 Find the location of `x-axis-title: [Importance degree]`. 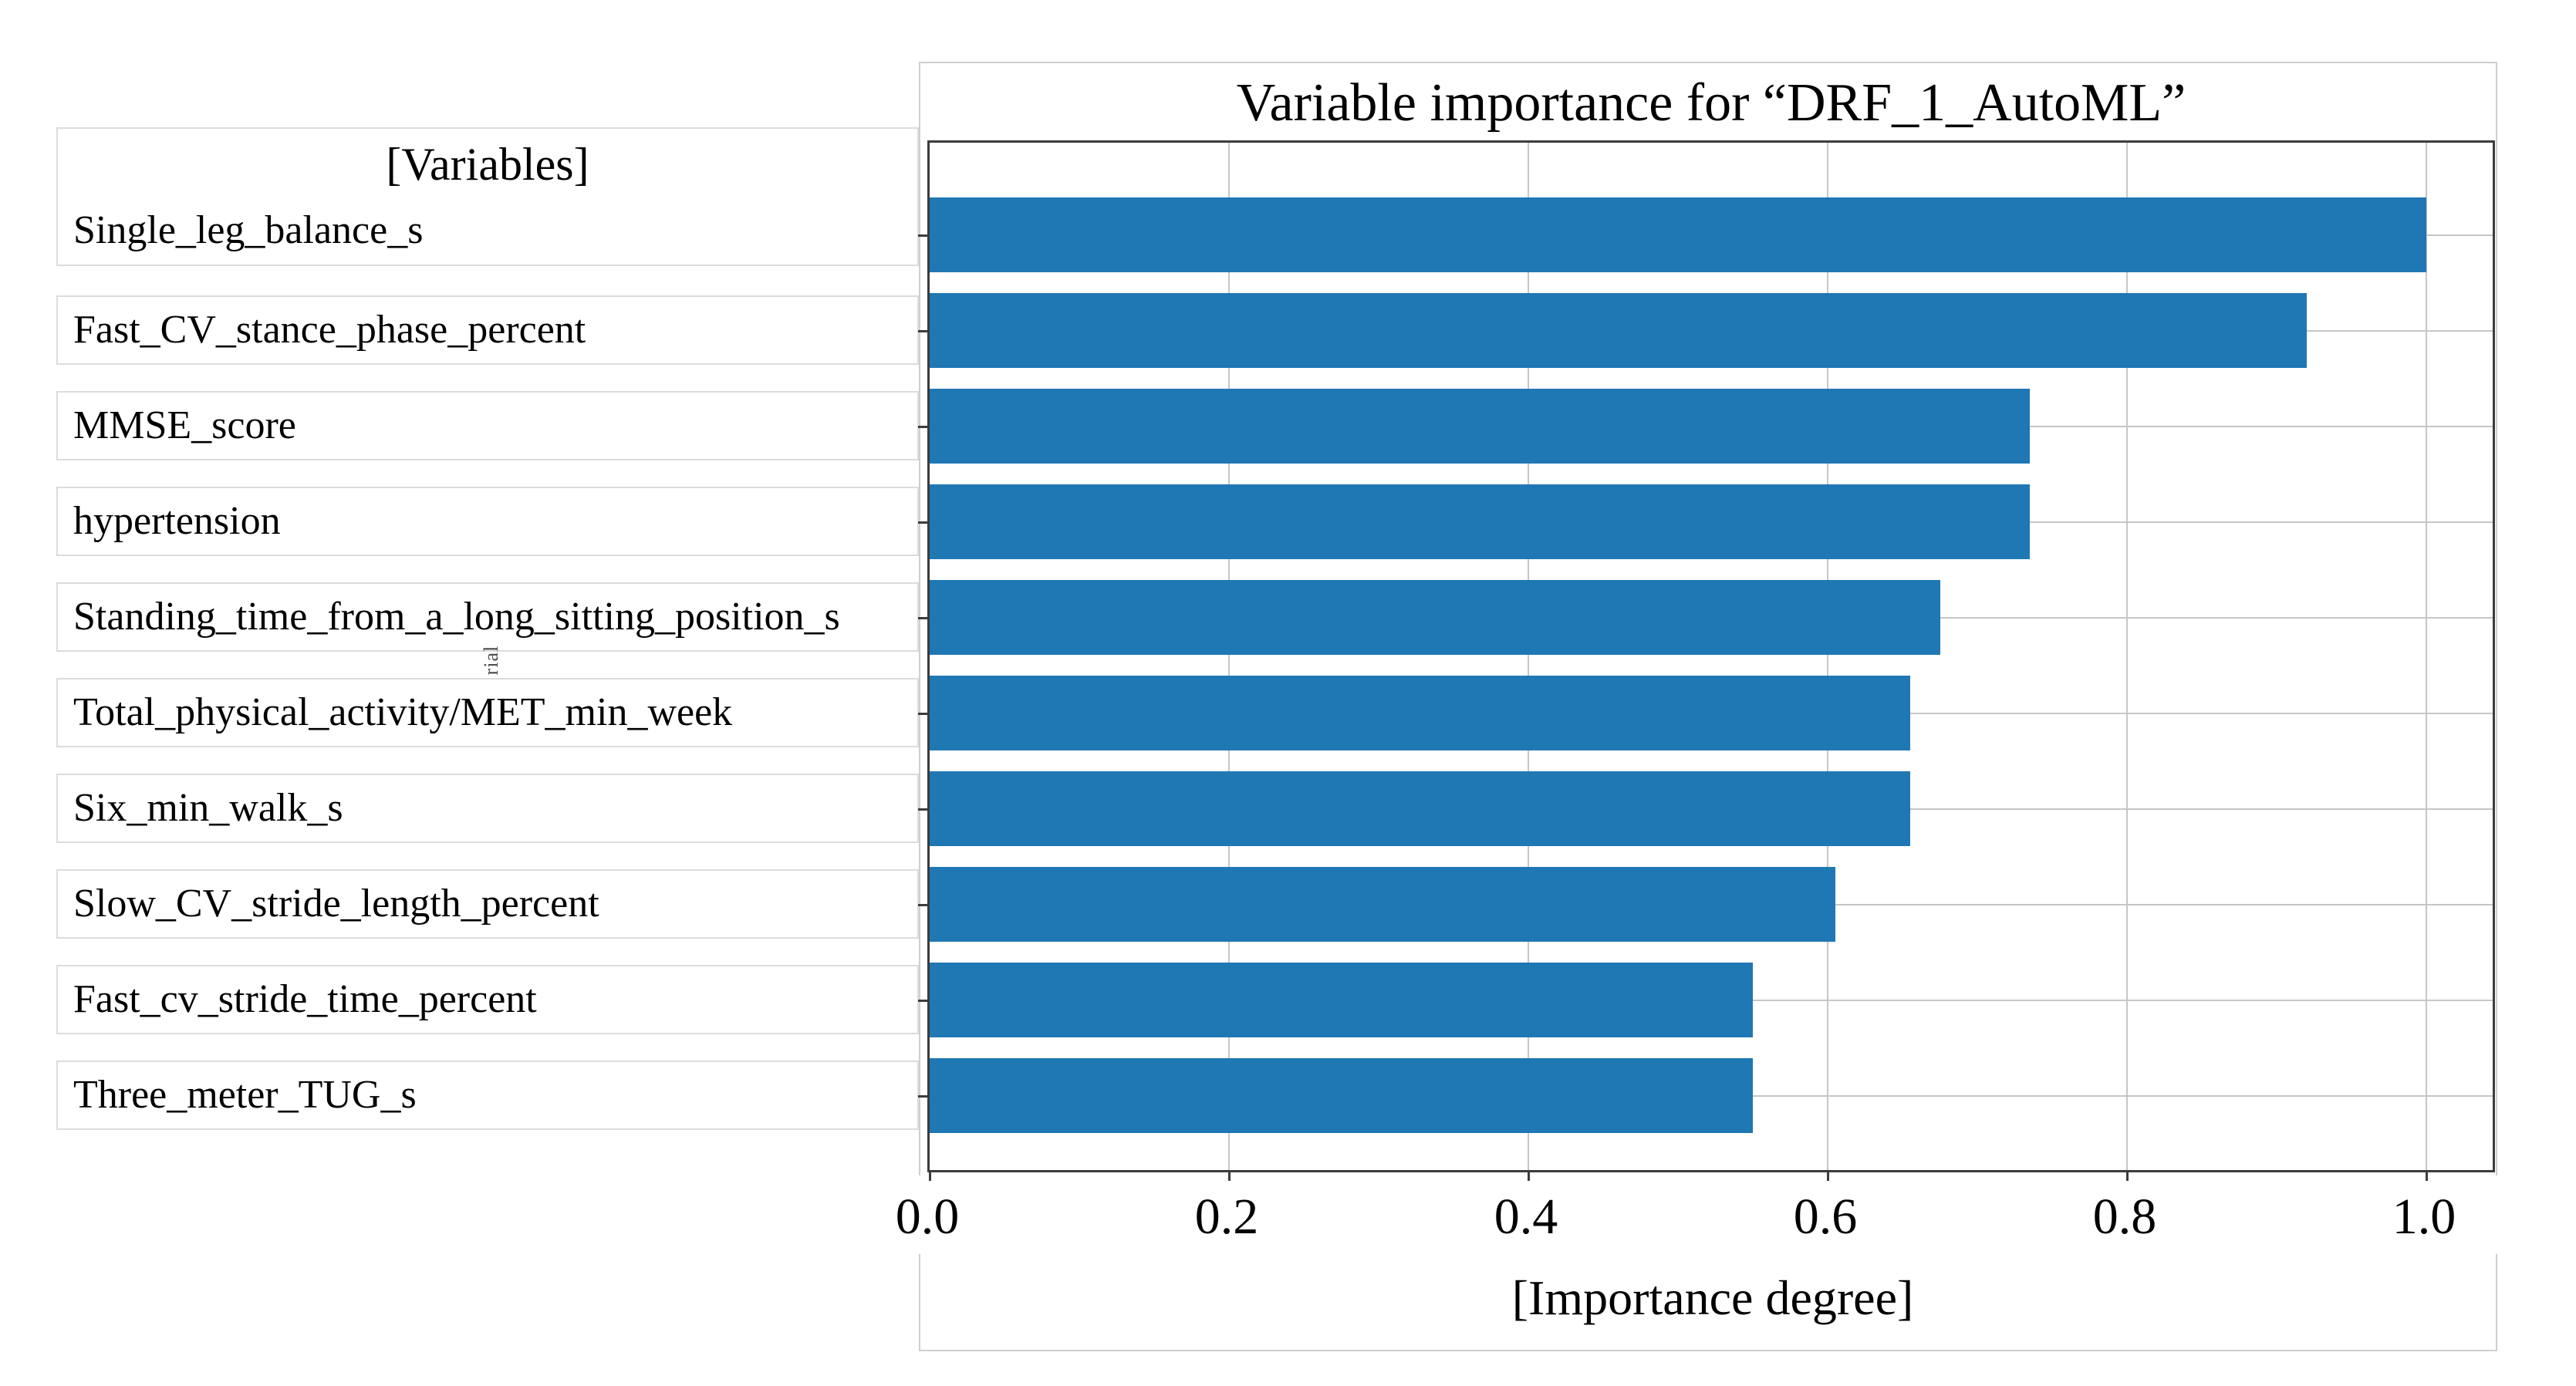

x-axis-title: [Importance degree] is located at coordinates (1712, 1301).